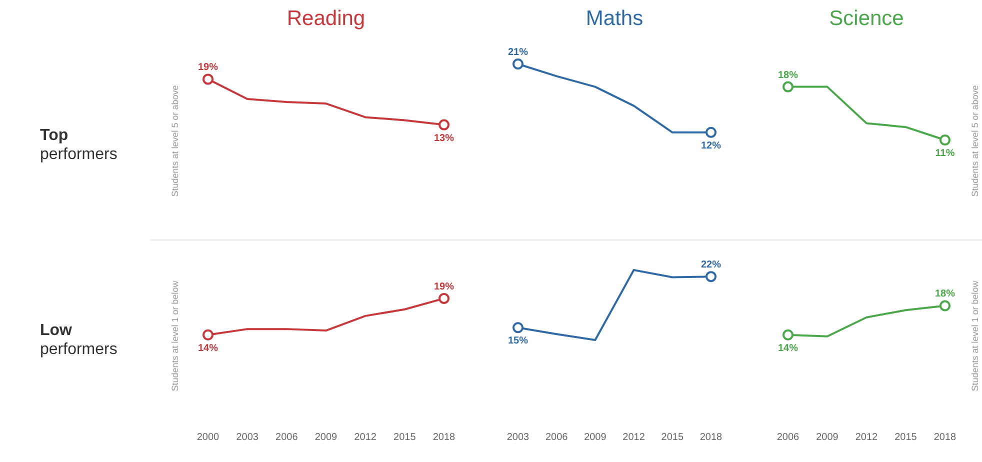  What do you see at coordinates (711, 265) in the screenshot?
I see `data-label: 22%` at bounding box center [711, 265].